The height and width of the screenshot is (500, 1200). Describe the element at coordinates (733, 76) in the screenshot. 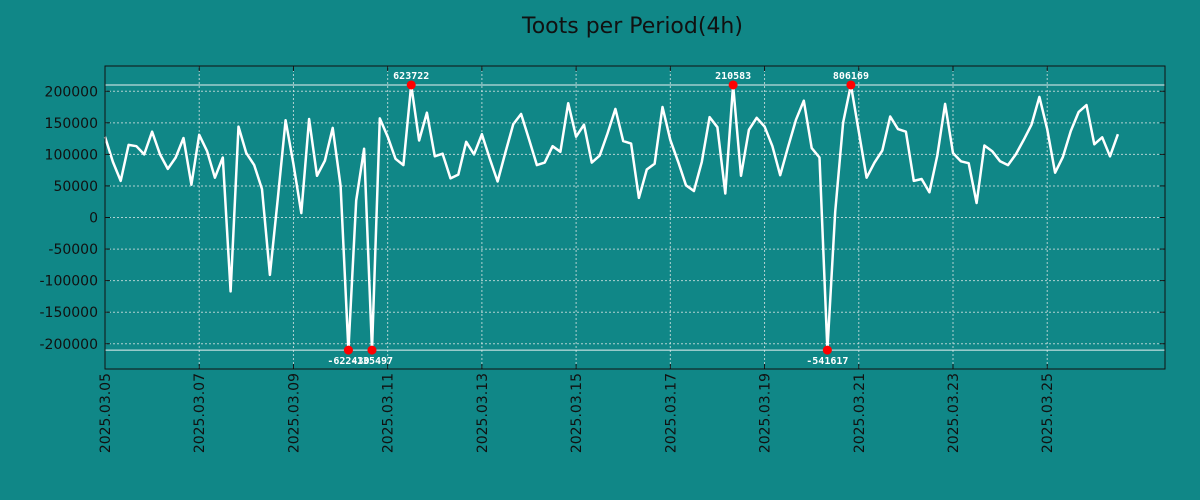

I see `annotation-label: 210583` at that location.